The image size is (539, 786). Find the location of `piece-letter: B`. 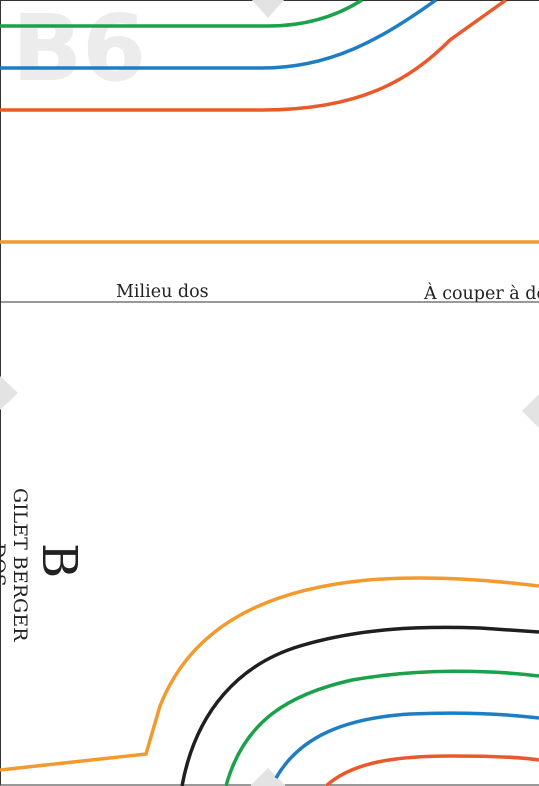

piece-letter: B is located at coordinates (59, 560).